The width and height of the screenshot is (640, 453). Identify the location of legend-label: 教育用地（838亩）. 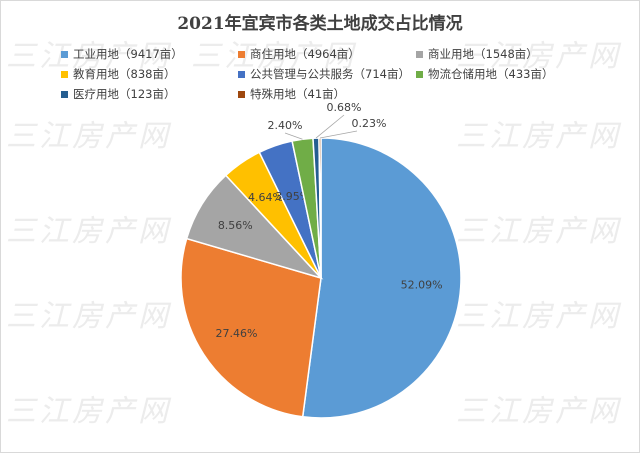
(124, 74).